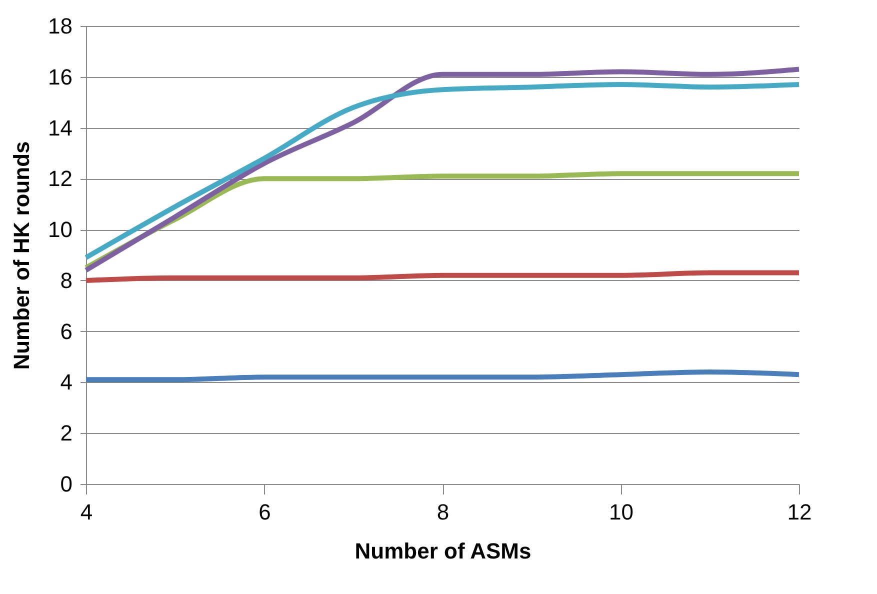  I want to click on y-tick-label: 0, so click(66, 484).